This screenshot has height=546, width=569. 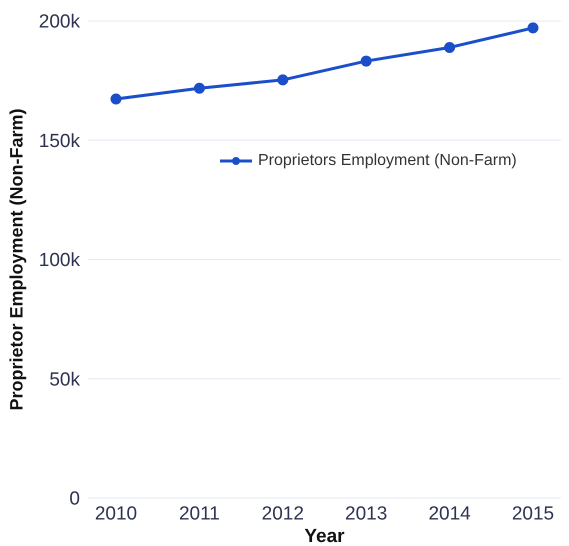 I want to click on y-axis-title: Proprietor Employment (Non-Farm), so click(x=16, y=259).